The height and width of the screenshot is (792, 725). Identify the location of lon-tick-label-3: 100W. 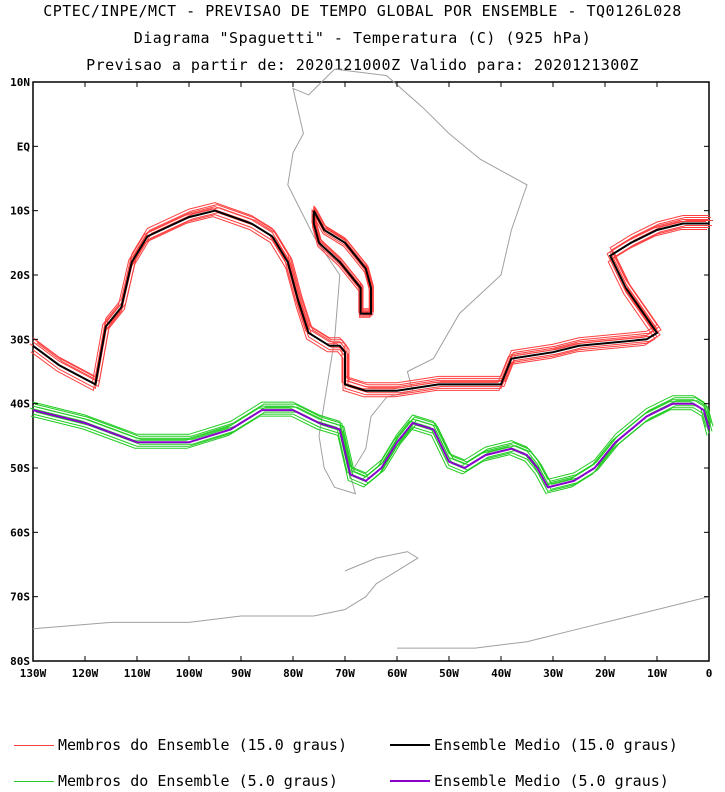
(189, 673).